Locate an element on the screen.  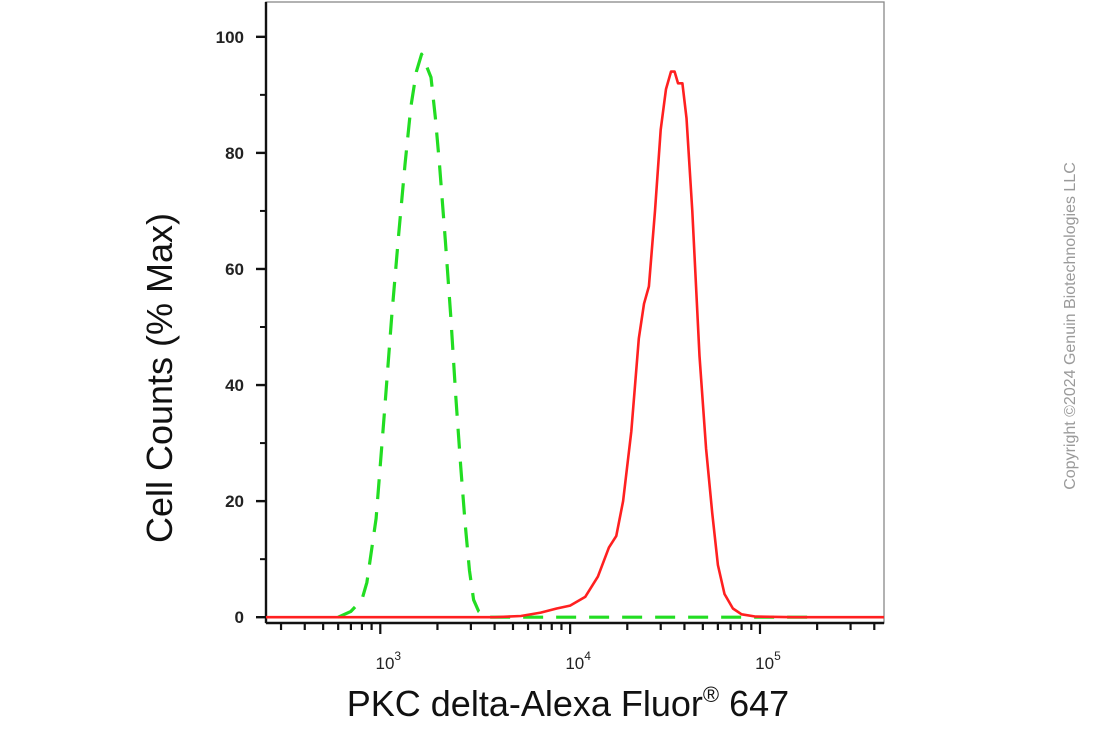
x-tick-label: 10⁵ is located at coordinates (768, 661).